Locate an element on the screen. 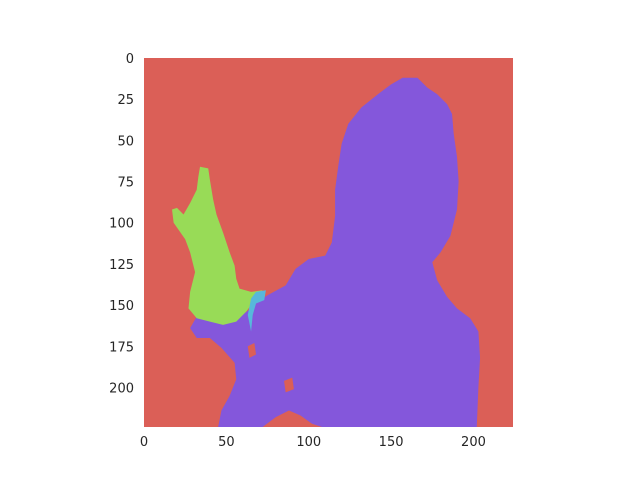  x-tick-label: 50 is located at coordinates (226, 442).